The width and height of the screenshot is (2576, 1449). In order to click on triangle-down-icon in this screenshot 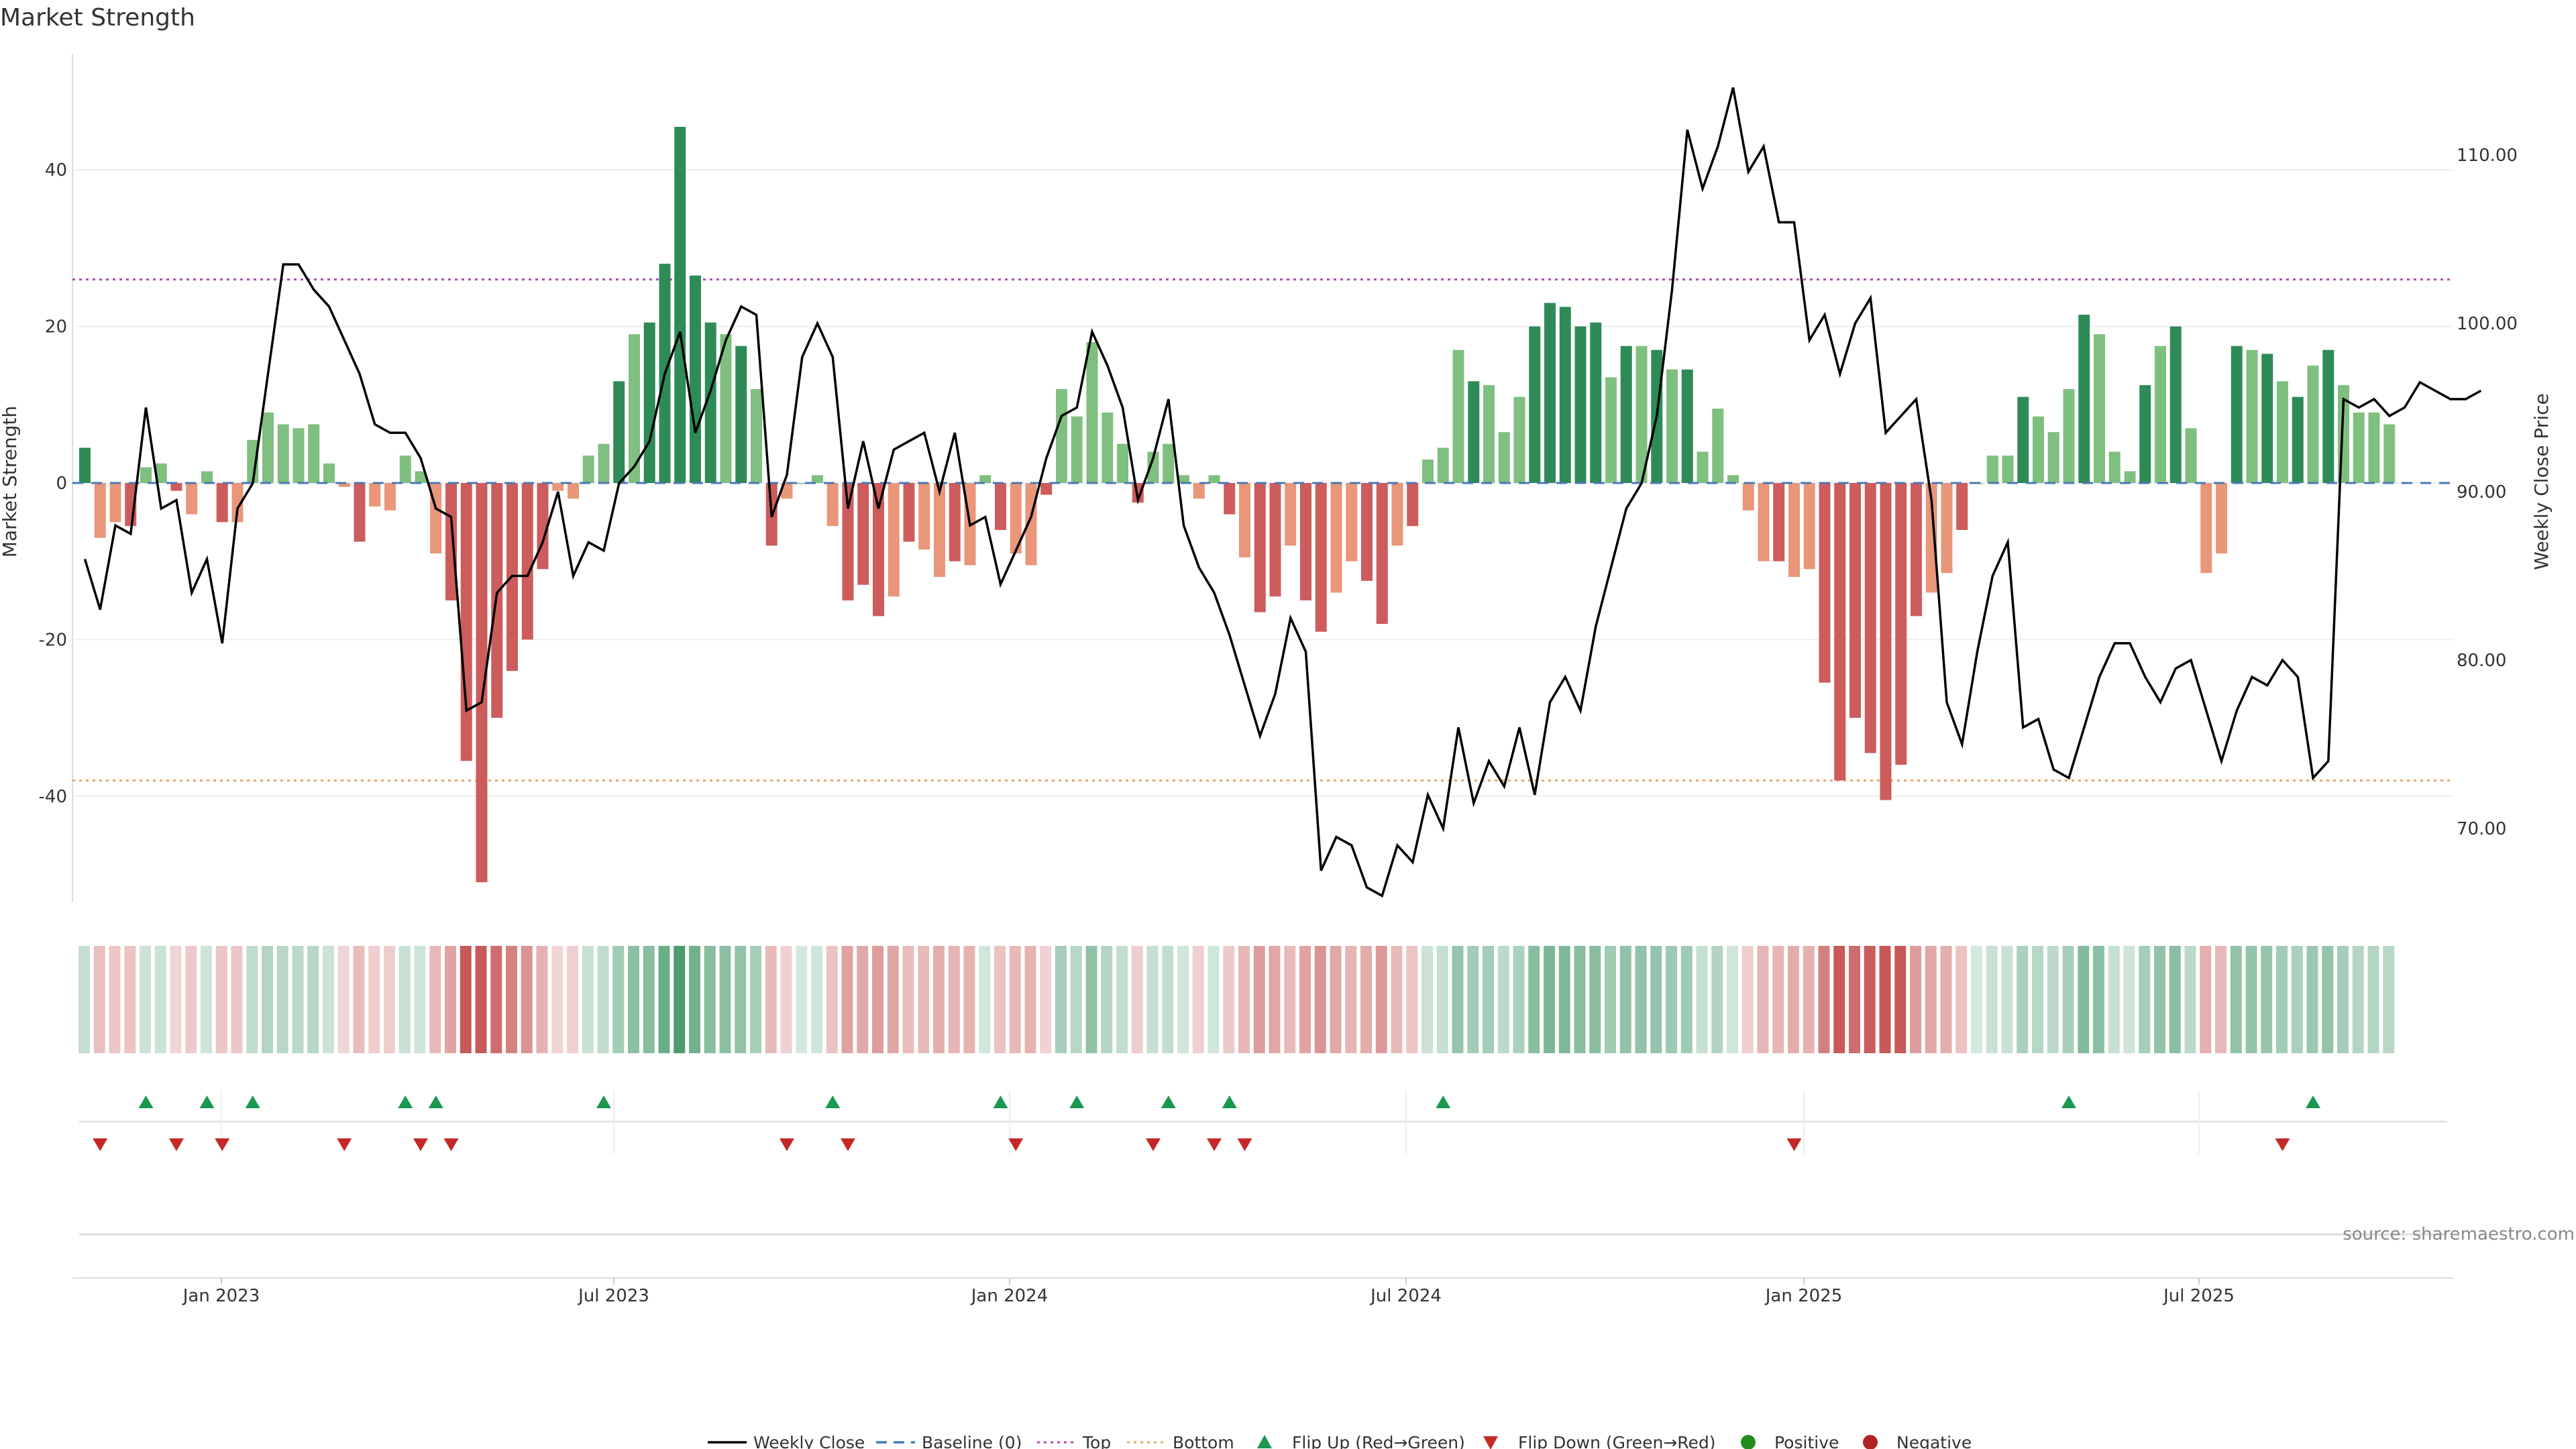, I will do `click(1490, 1442)`.